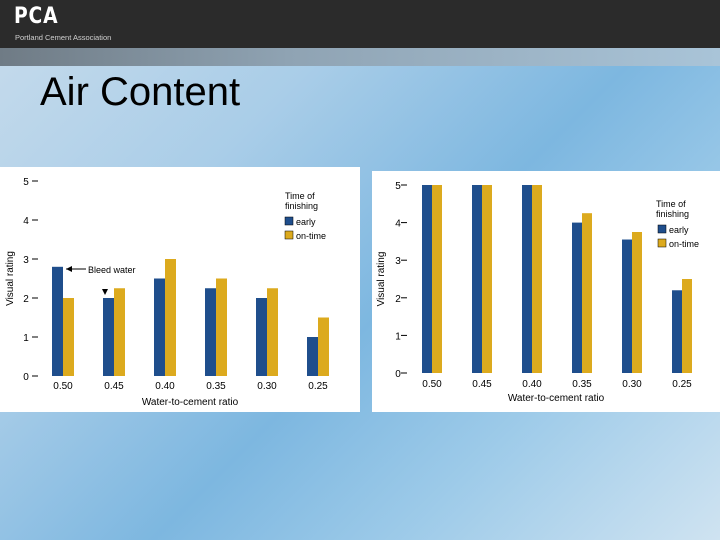 This screenshot has width=720, height=540. What do you see at coordinates (360, 24) in the screenshot?
I see `header-bar: PCA Portland Cement Association` at bounding box center [360, 24].